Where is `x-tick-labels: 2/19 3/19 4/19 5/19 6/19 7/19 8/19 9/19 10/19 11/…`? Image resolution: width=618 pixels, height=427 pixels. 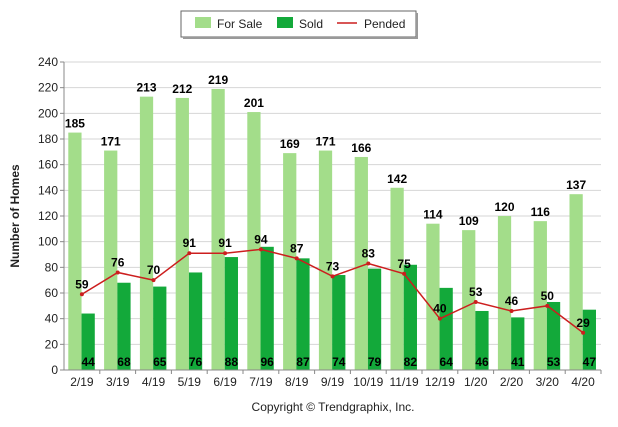 x-tick-labels: 2/19 3/19 4/19 5/19 6/19 7/19 8/19 9/19 10/19 11/… is located at coordinates (336, 379).